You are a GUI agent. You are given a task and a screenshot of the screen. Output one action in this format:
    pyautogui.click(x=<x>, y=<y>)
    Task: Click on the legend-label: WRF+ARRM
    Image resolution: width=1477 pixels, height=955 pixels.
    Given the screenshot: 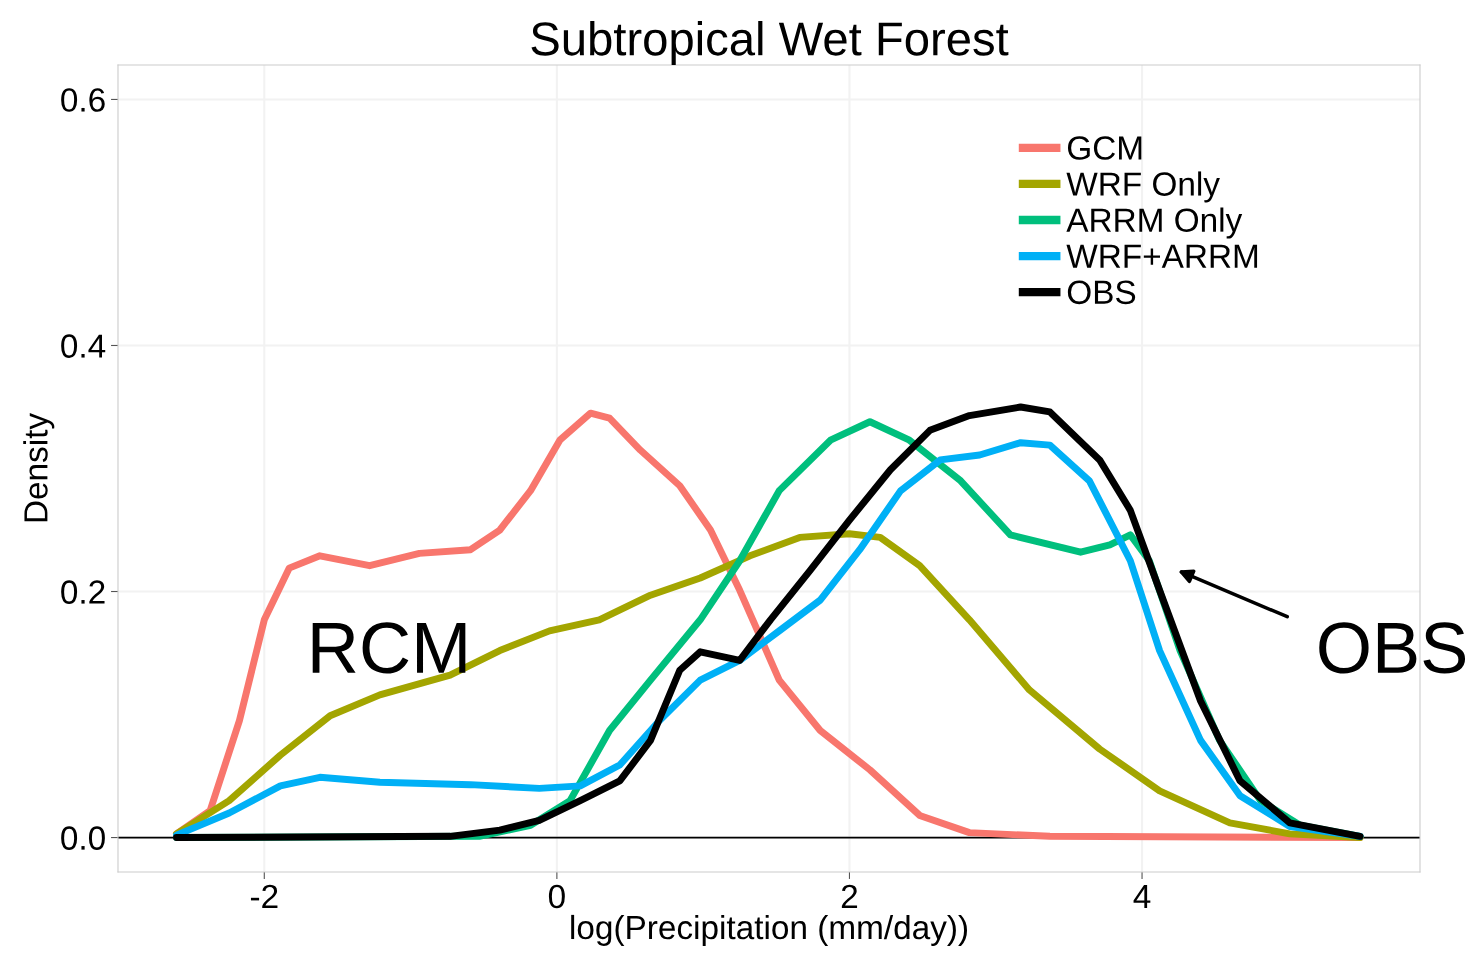 What is the action you would take?
    pyautogui.click(x=1162, y=256)
    